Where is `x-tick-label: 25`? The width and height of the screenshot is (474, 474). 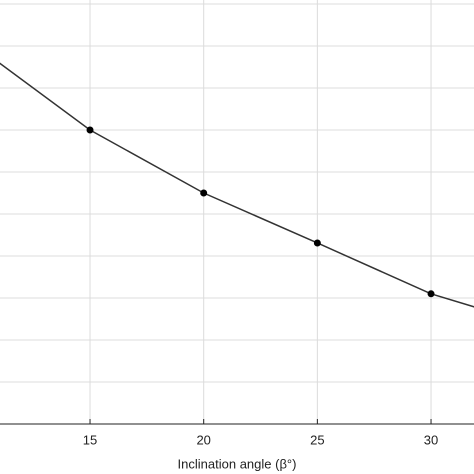
x-tick-label: 25 is located at coordinates (317, 439).